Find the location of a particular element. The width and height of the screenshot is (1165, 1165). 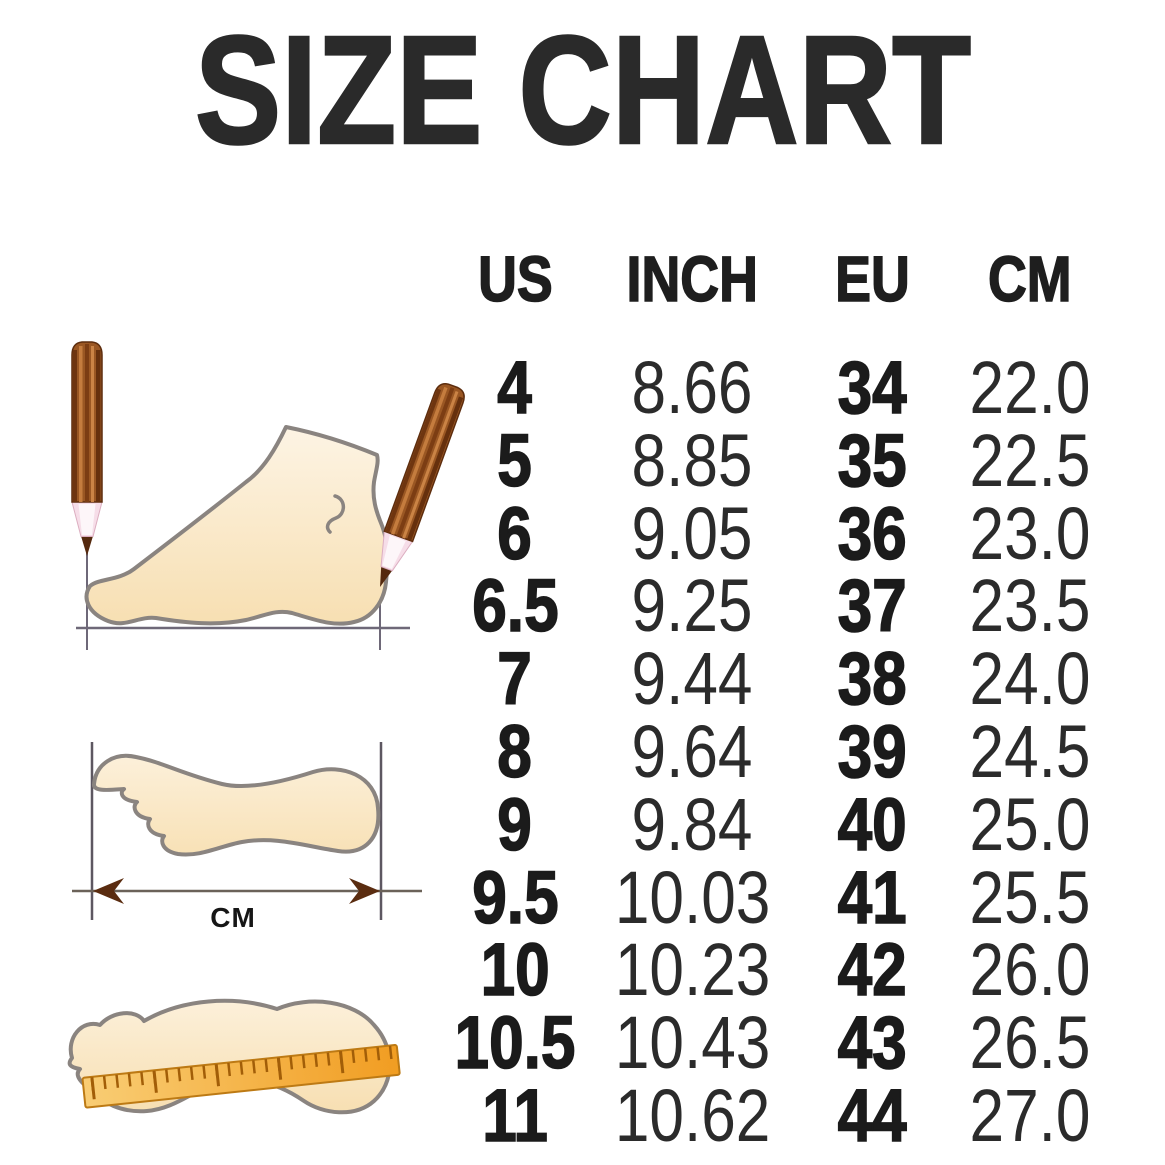

cell-value: 26.5 is located at coordinates (1030, 1043).